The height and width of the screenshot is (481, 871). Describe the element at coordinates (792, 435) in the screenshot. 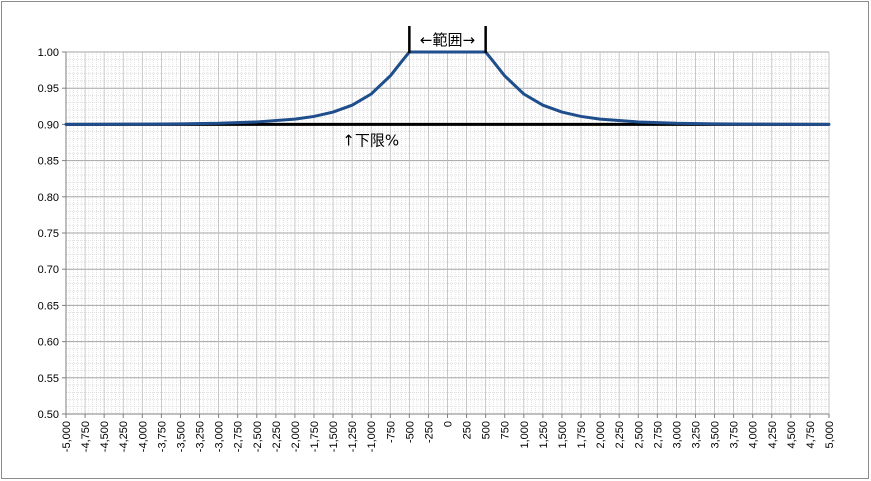

I see `x-tick-label: 4,500` at that location.